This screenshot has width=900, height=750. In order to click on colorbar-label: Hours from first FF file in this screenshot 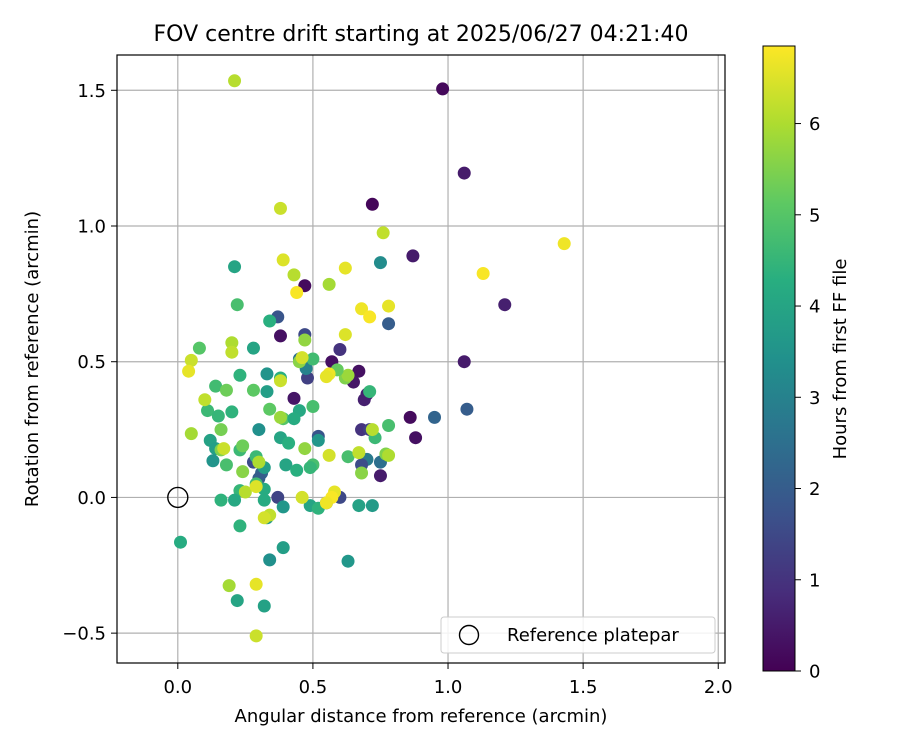, I will do `click(840, 359)`.